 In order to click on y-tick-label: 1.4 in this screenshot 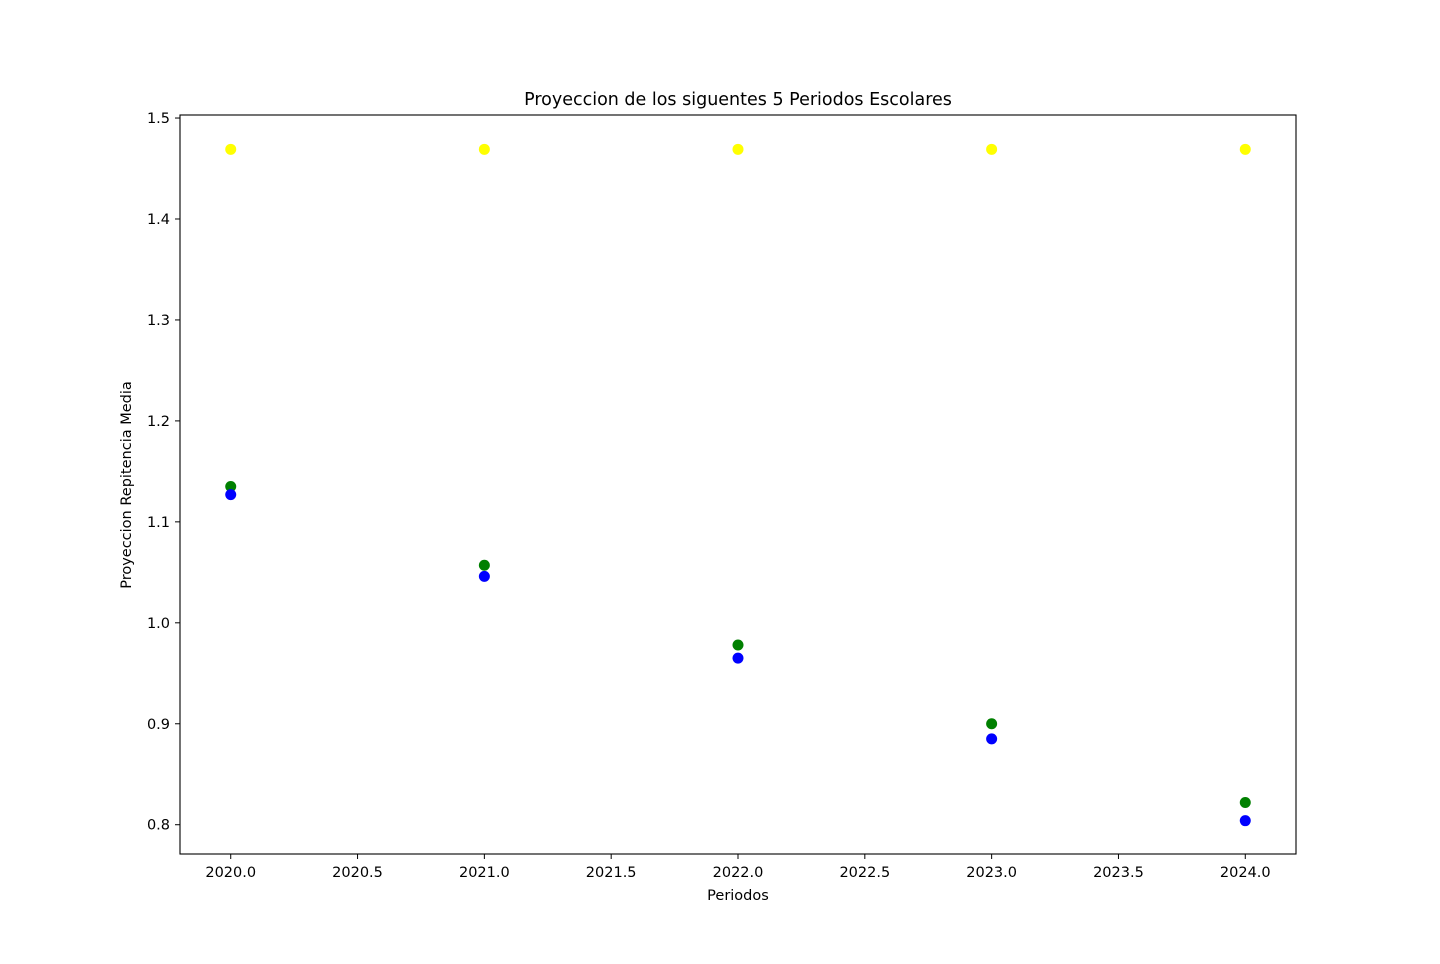, I will do `click(158, 220)`.